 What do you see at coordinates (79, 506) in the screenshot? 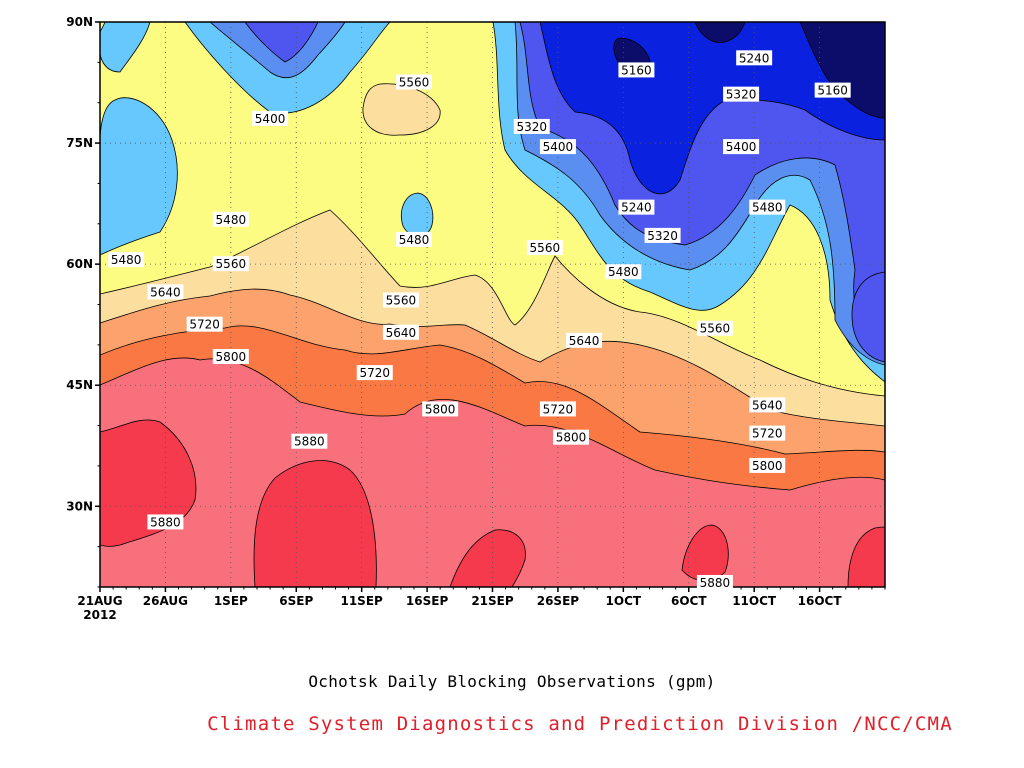
I see `y-tick-label: 30N` at bounding box center [79, 506].